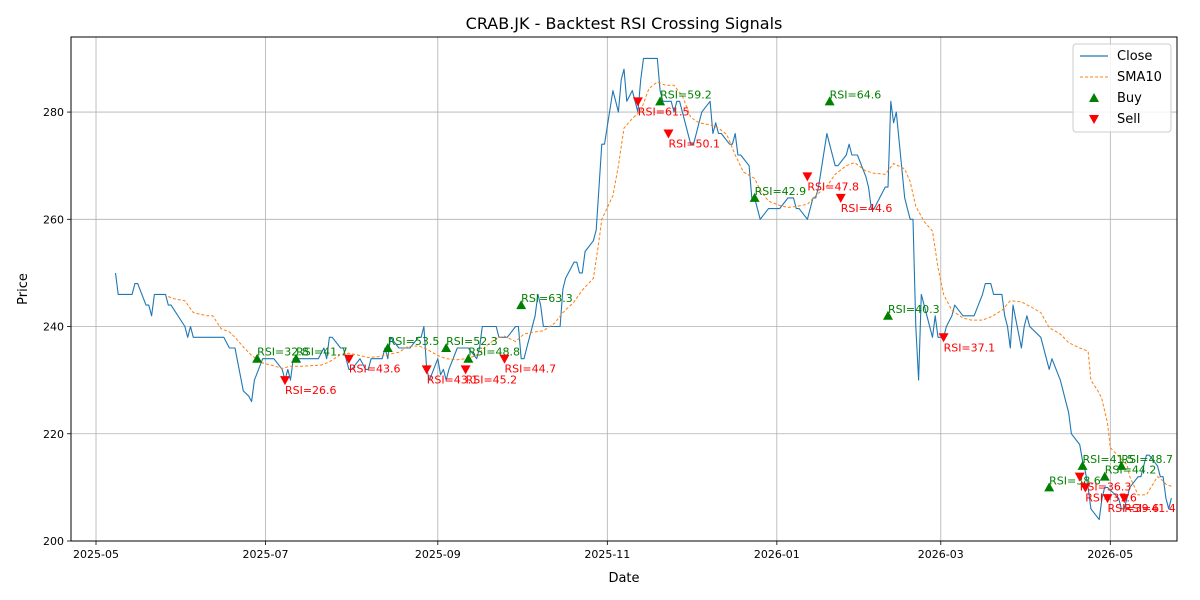 The height and width of the screenshot is (600, 1200). Describe the element at coordinates (1134, 56) in the screenshot. I see `legend-label: Close` at that location.